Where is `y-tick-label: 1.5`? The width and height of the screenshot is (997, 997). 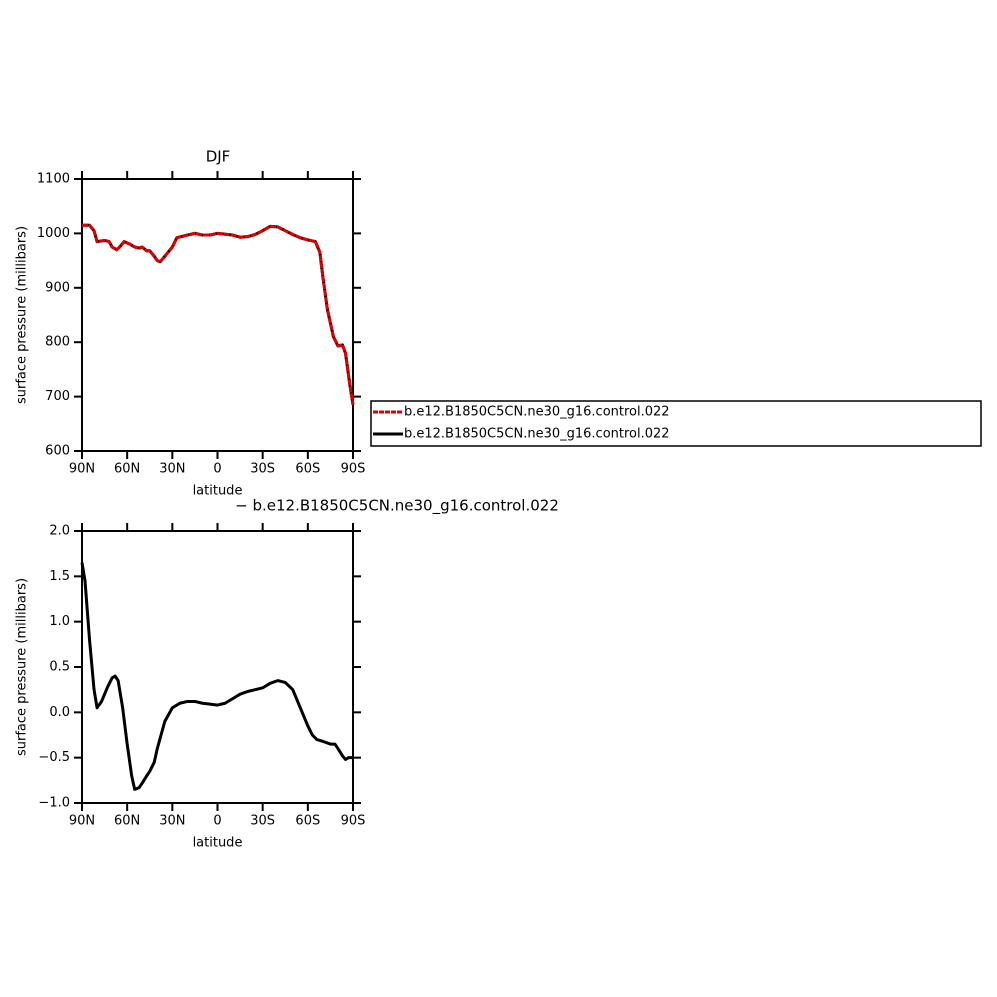
y-tick-label: 1.5 is located at coordinates (59, 576).